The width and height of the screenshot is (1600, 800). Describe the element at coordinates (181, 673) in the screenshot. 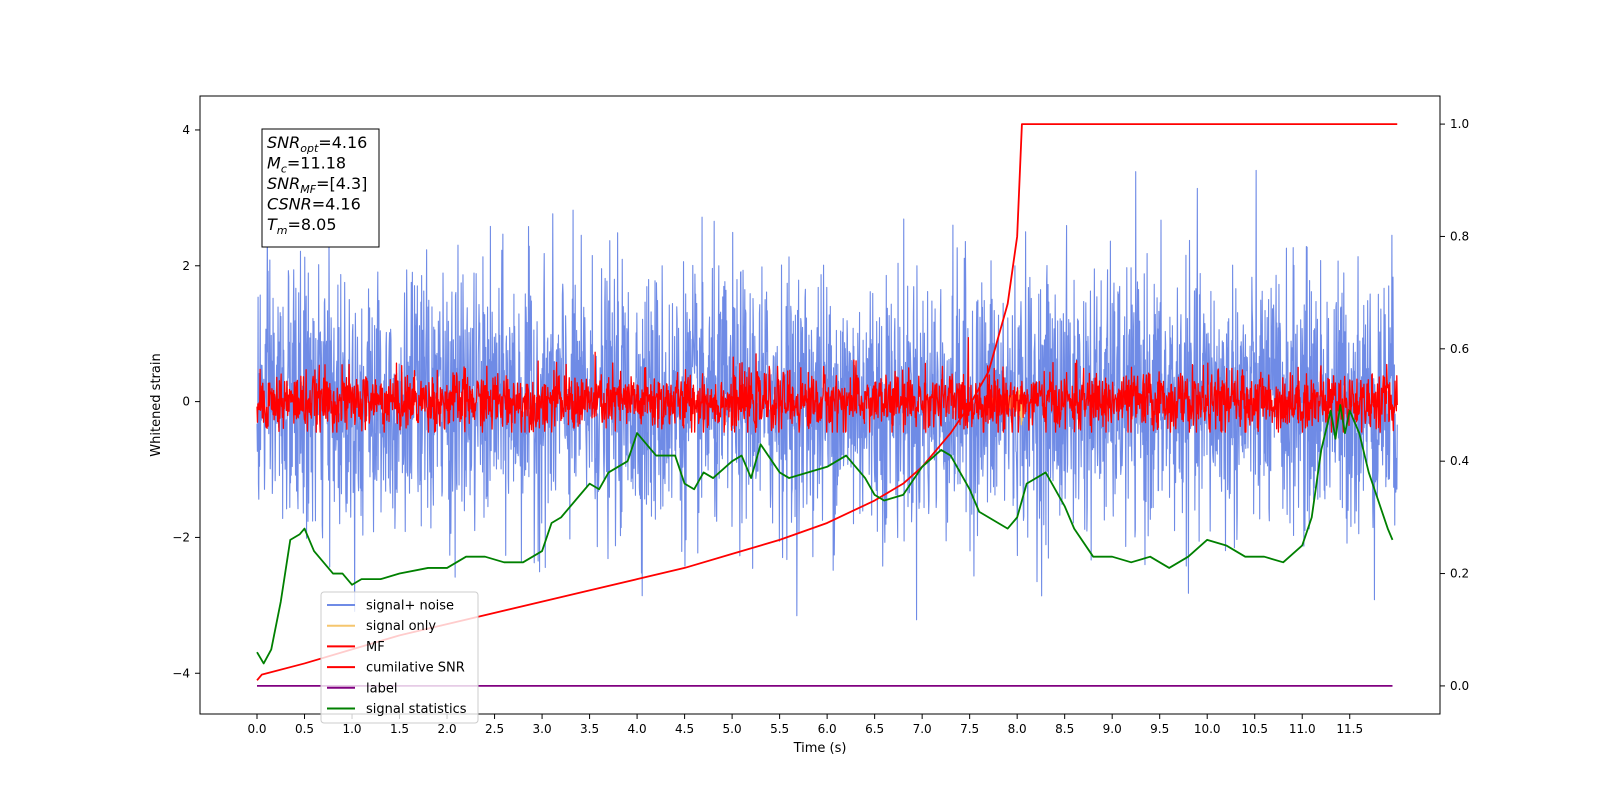

I see `y-left-tick-label: −4` at that location.